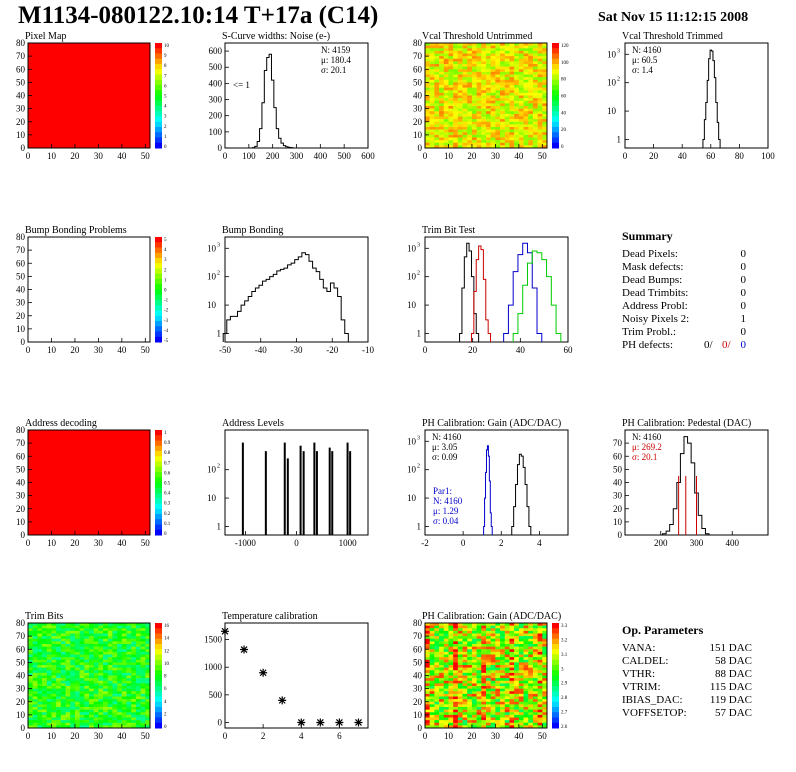  I want to click on x-tick-label: 0, so click(625, 156).